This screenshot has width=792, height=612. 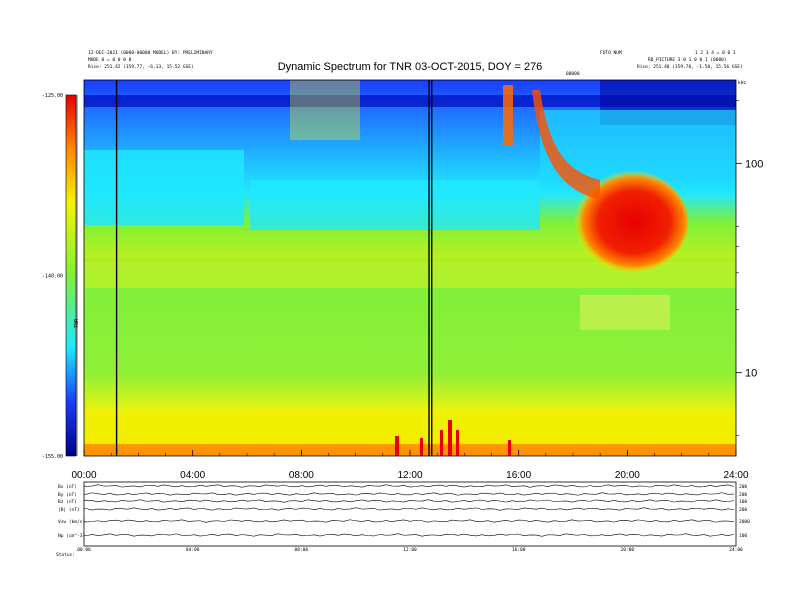 I want to click on header-left-line2: MODE 0 = 0 0 0 0, so click(x=110, y=60).